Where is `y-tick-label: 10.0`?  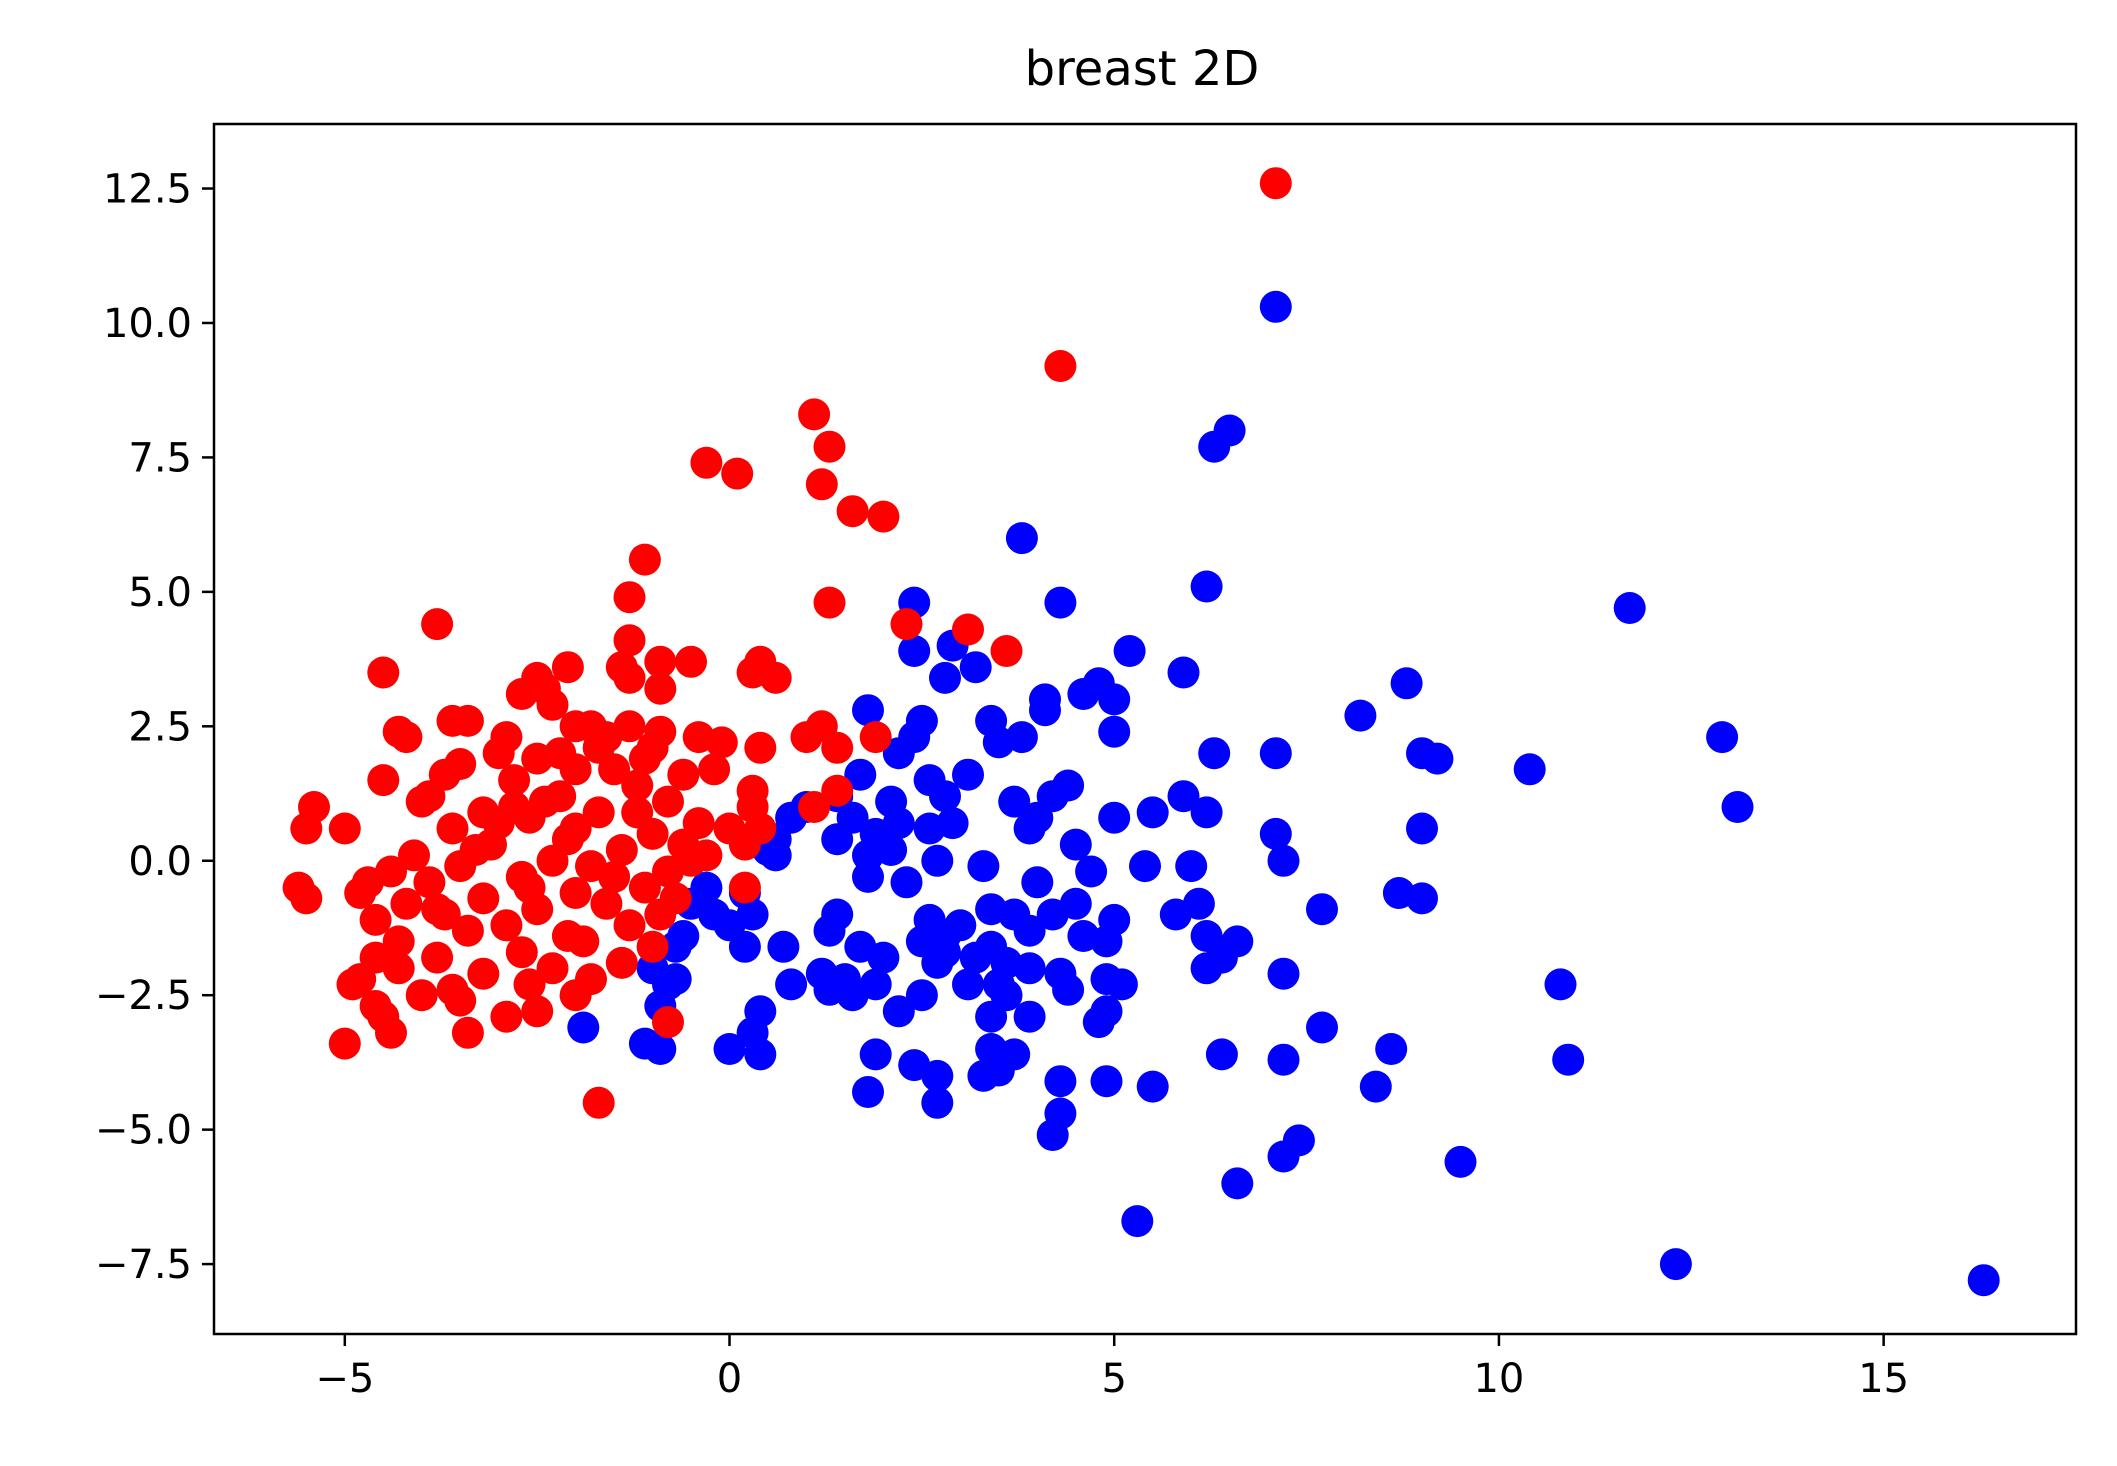
y-tick-label: 10.0 is located at coordinates (147, 324).